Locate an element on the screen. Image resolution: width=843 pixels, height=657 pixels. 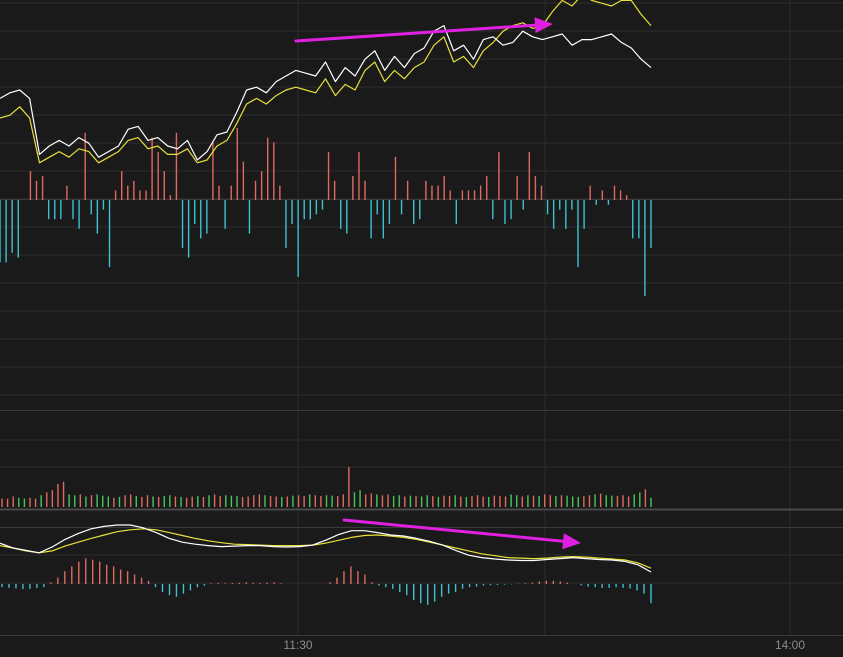
macd-lines is located at coordinates (326, 548).